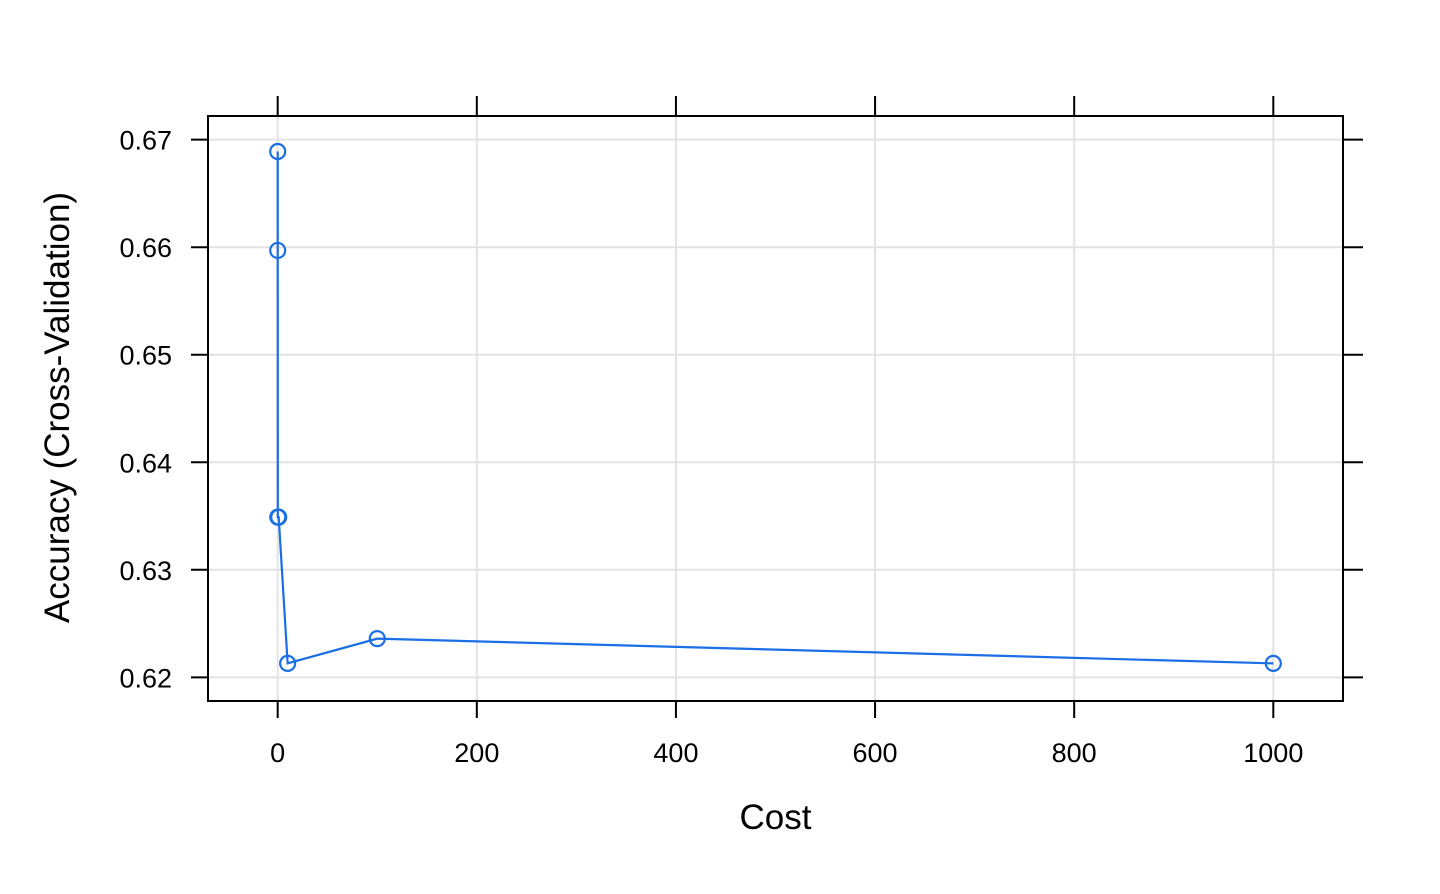  Describe the element at coordinates (476, 753) in the screenshot. I see `x-tick-label: 200` at that location.